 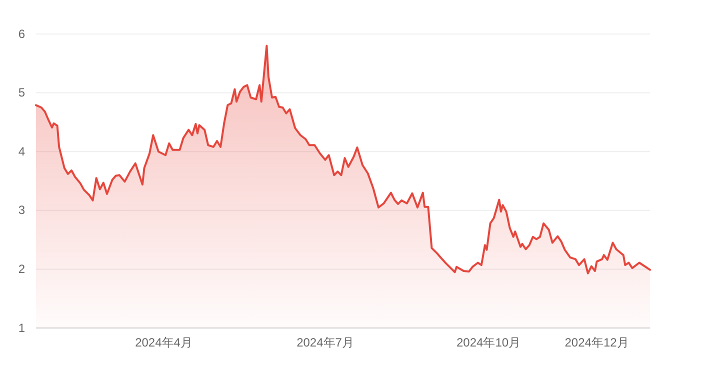 What do you see at coordinates (22, 210) in the screenshot?
I see `y-tick-label: 3` at bounding box center [22, 210].